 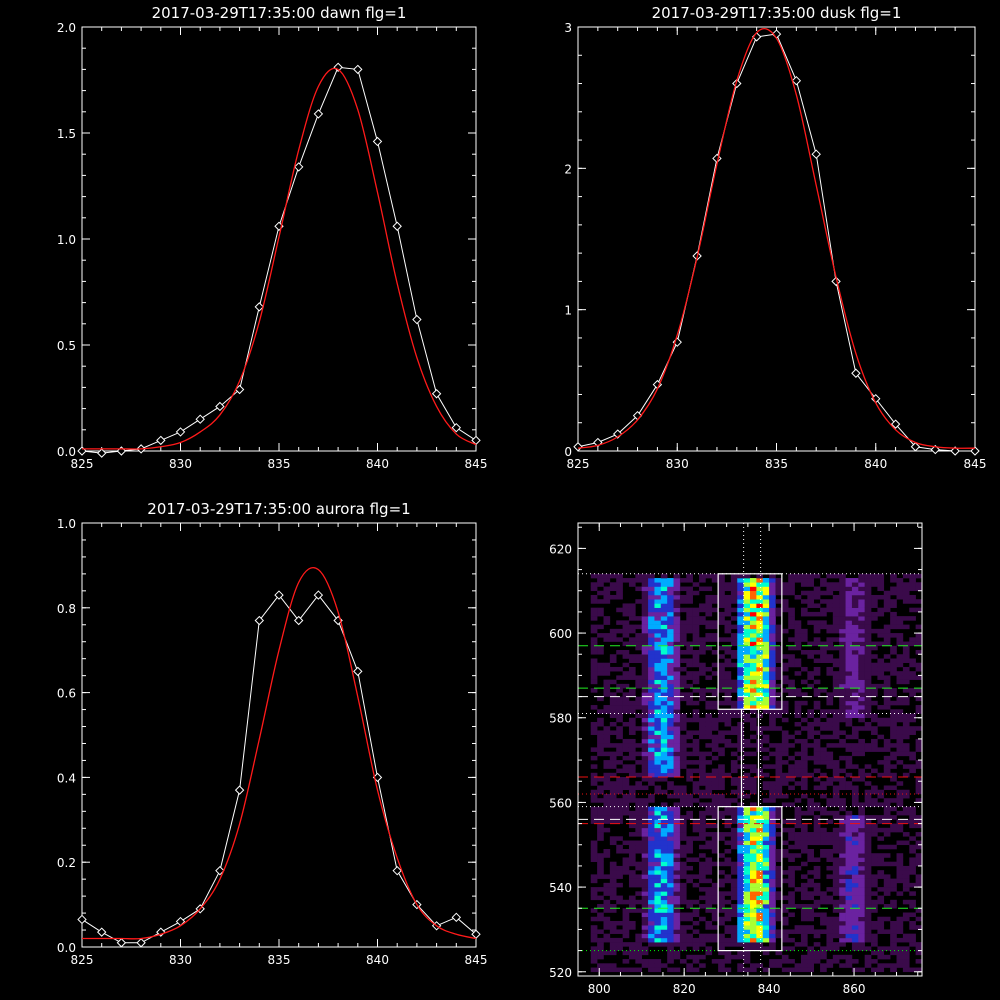 What do you see at coordinates (66, 609) in the screenshot?
I see `y-tick-label: 0.8` at bounding box center [66, 609].